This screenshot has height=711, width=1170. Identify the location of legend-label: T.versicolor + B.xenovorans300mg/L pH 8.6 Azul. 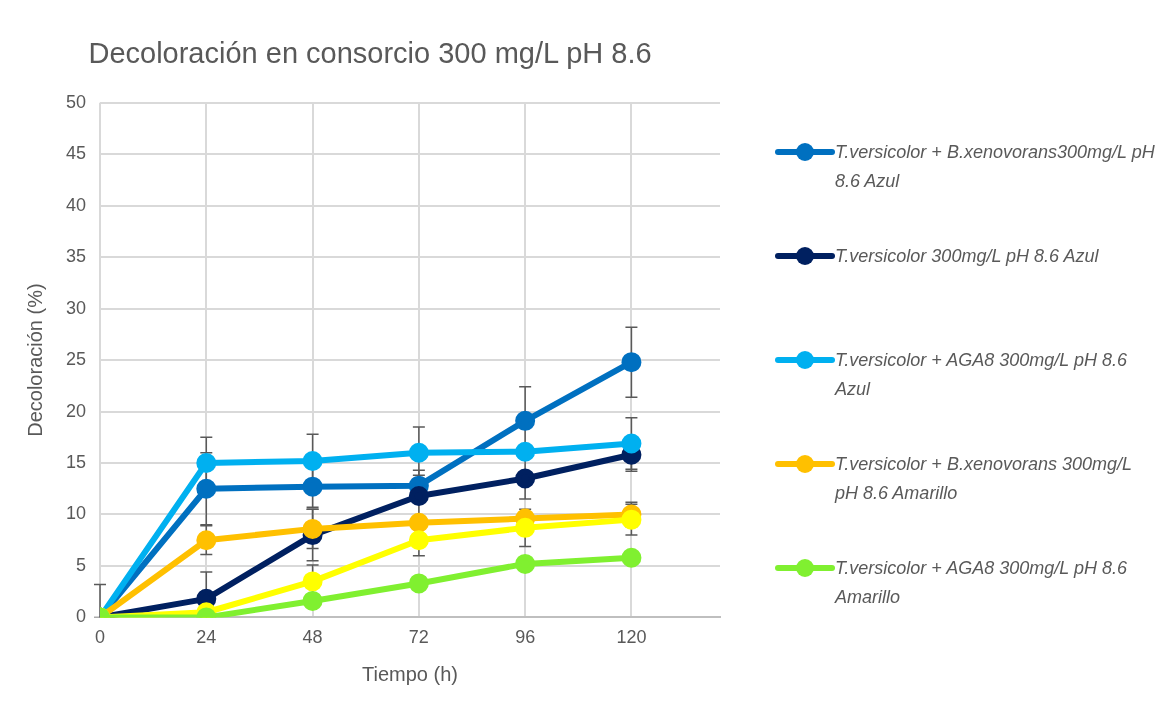
(995, 167).